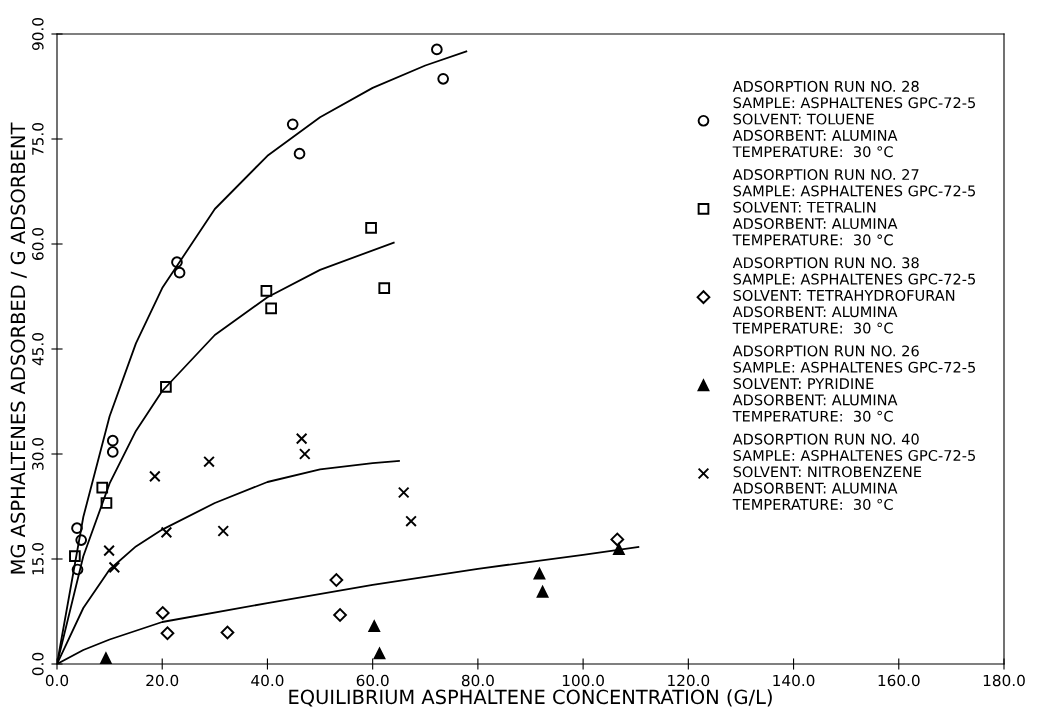 The height and width of the screenshot is (710, 1039). What do you see at coordinates (854, 119) in the screenshot?
I see `legend-label: ADSORPTION RUN NO. 28 SAMPLE: ASPHALTENES GPC-72-5 SOLVENT: TOLUENE ADSORBENT: ALUMINA TEMPERATURE: 30 °C` at bounding box center [854, 119].